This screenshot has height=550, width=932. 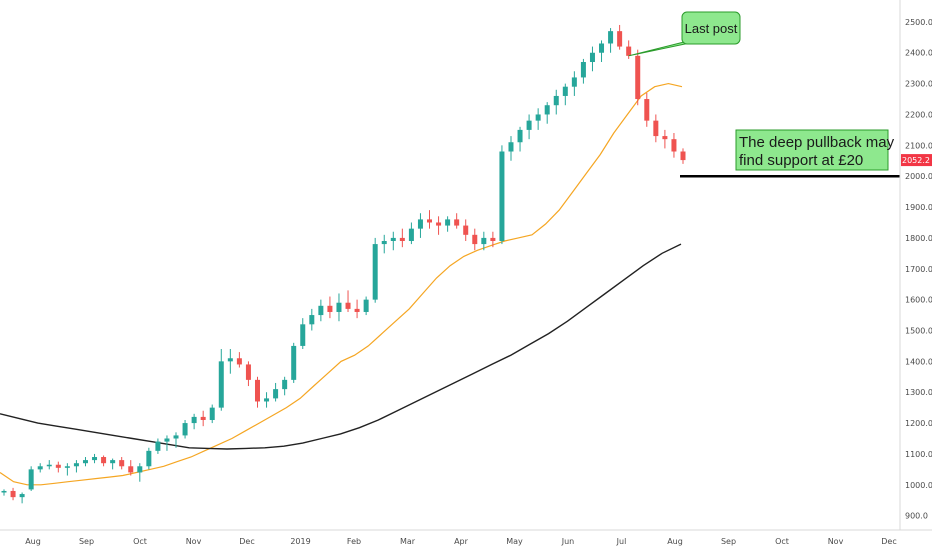 What do you see at coordinates (918, 361) in the screenshot?
I see `price-tick-label: 1400.0` at bounding box center [918, 361].